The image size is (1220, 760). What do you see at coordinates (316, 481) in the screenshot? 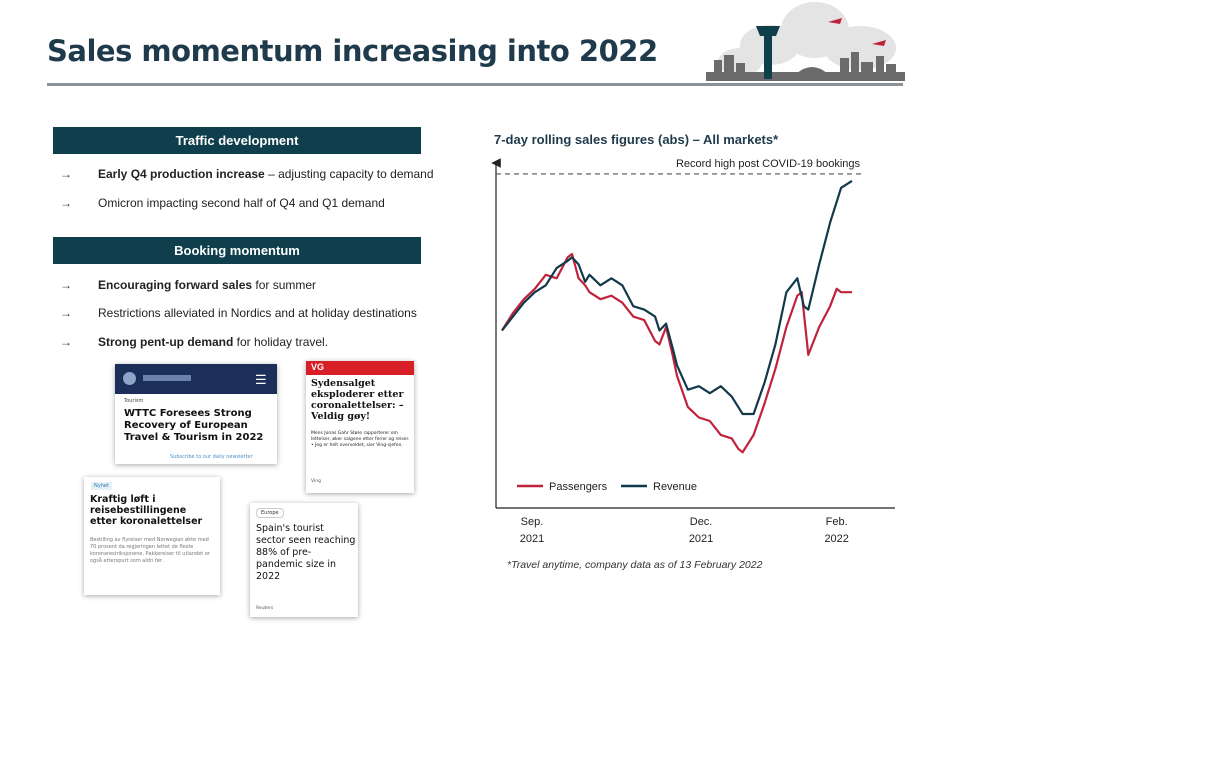
I see `news-clip-footer: Ving` at bounding box center [316, 481].